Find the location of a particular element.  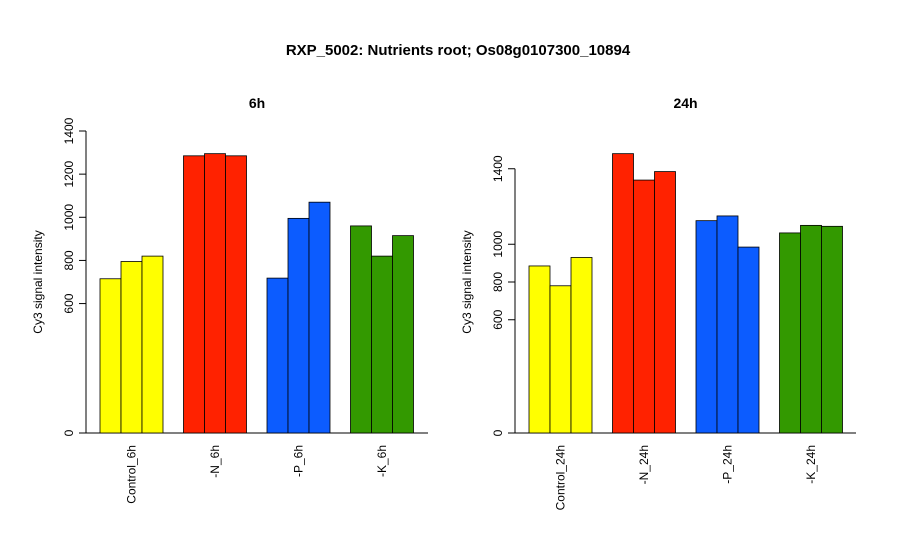

bar--P_24h-3 is located at coordinates (748, 340).